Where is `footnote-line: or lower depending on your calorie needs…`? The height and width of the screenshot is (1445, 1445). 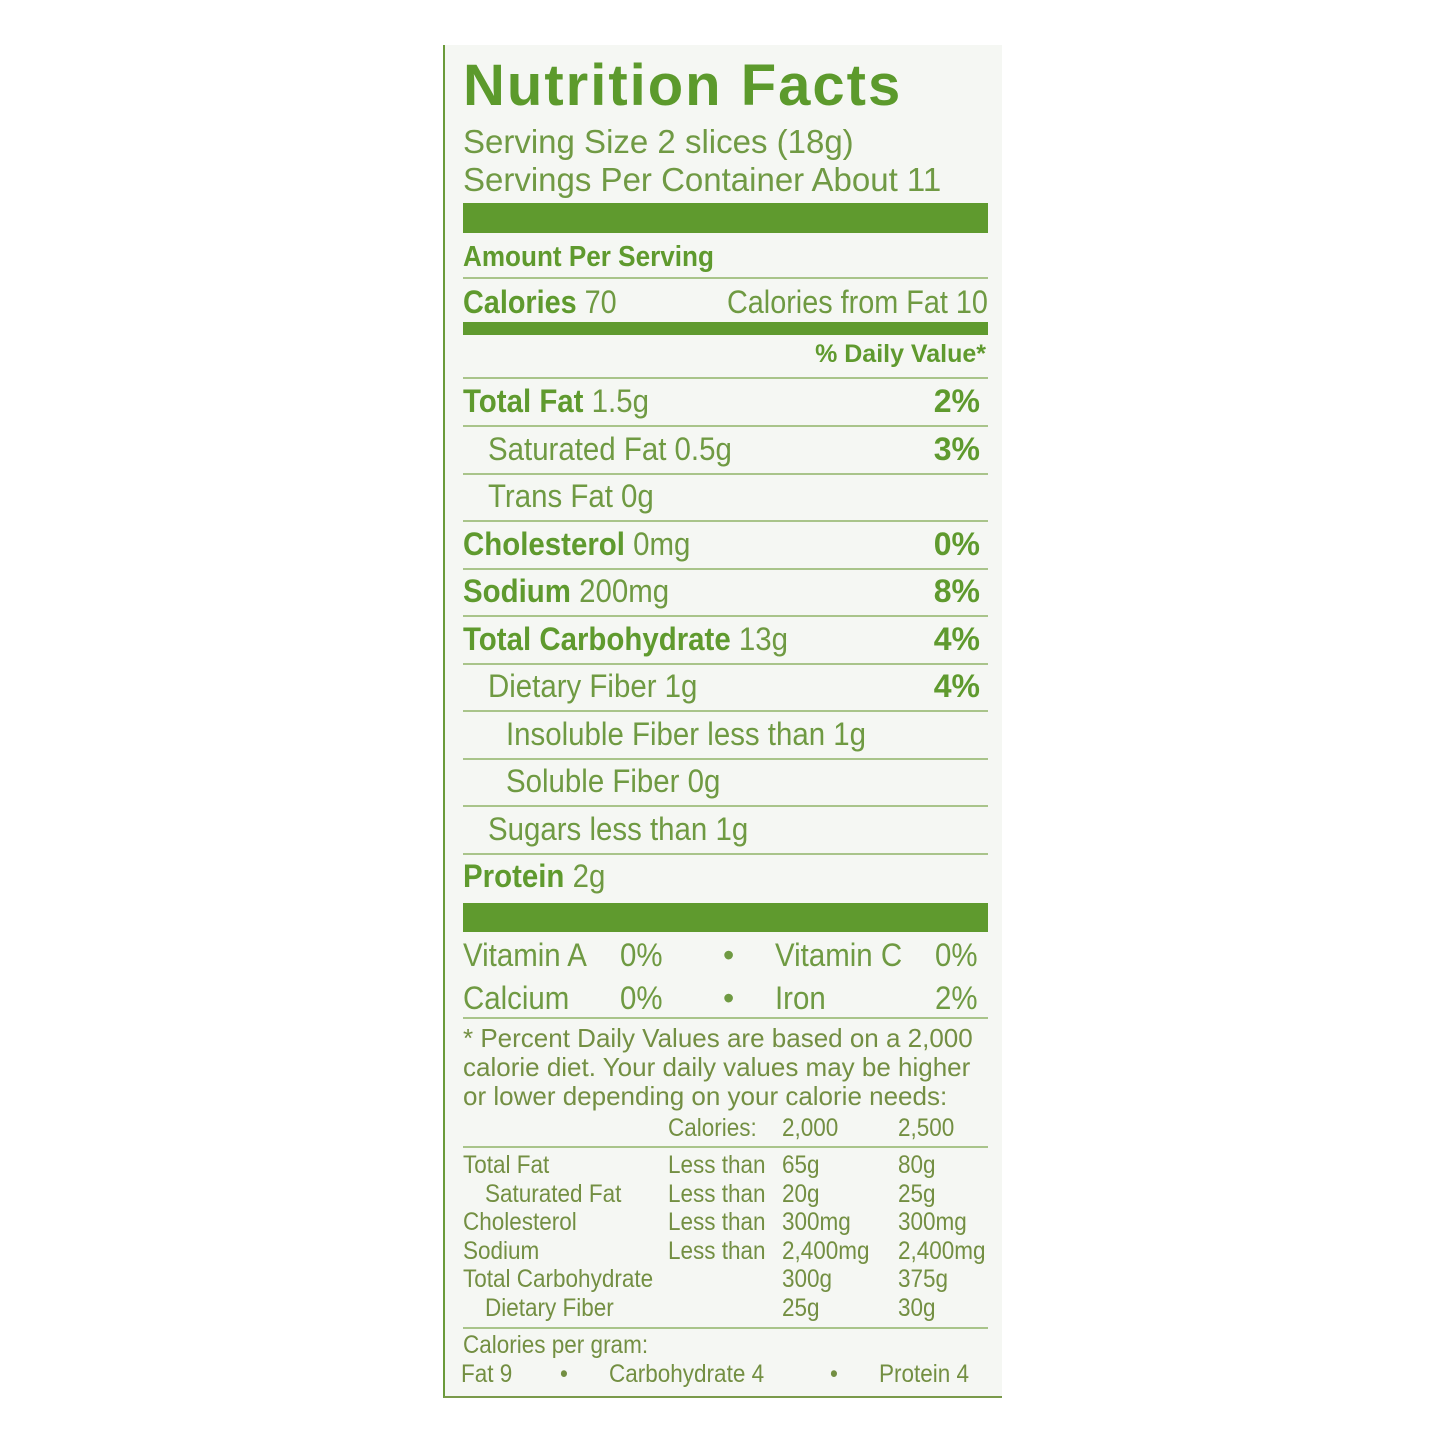 footnote-line: or lower depending on your calorie needs… is located at coordinates (705, 1096).